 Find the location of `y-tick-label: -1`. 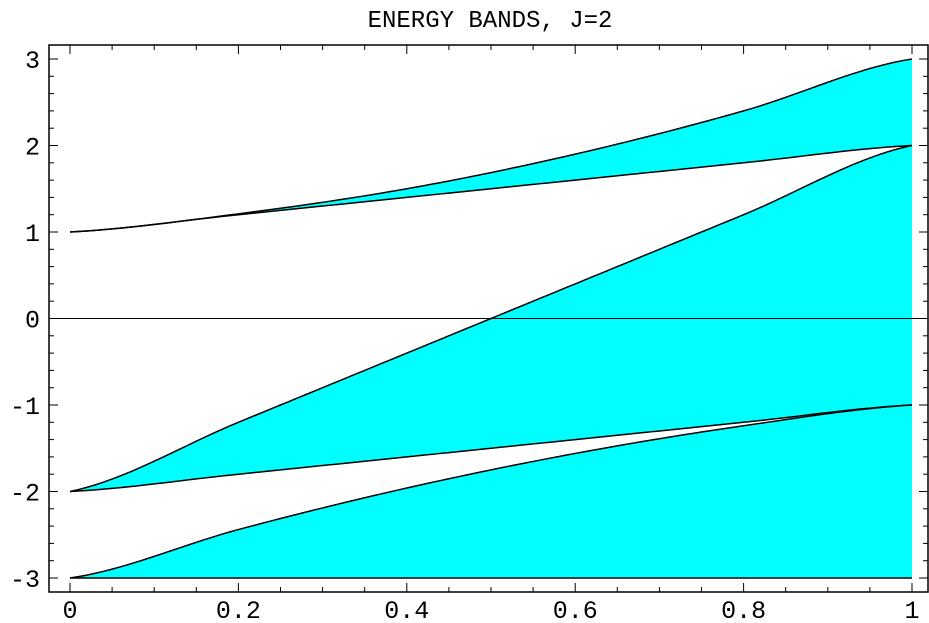

y-tick-label: -1 is located at coordinates (25, 407).